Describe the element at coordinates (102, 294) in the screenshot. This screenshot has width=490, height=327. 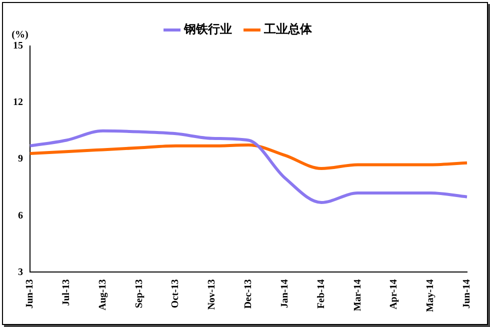
I see `x-tick-label: Aug-13` at that location.